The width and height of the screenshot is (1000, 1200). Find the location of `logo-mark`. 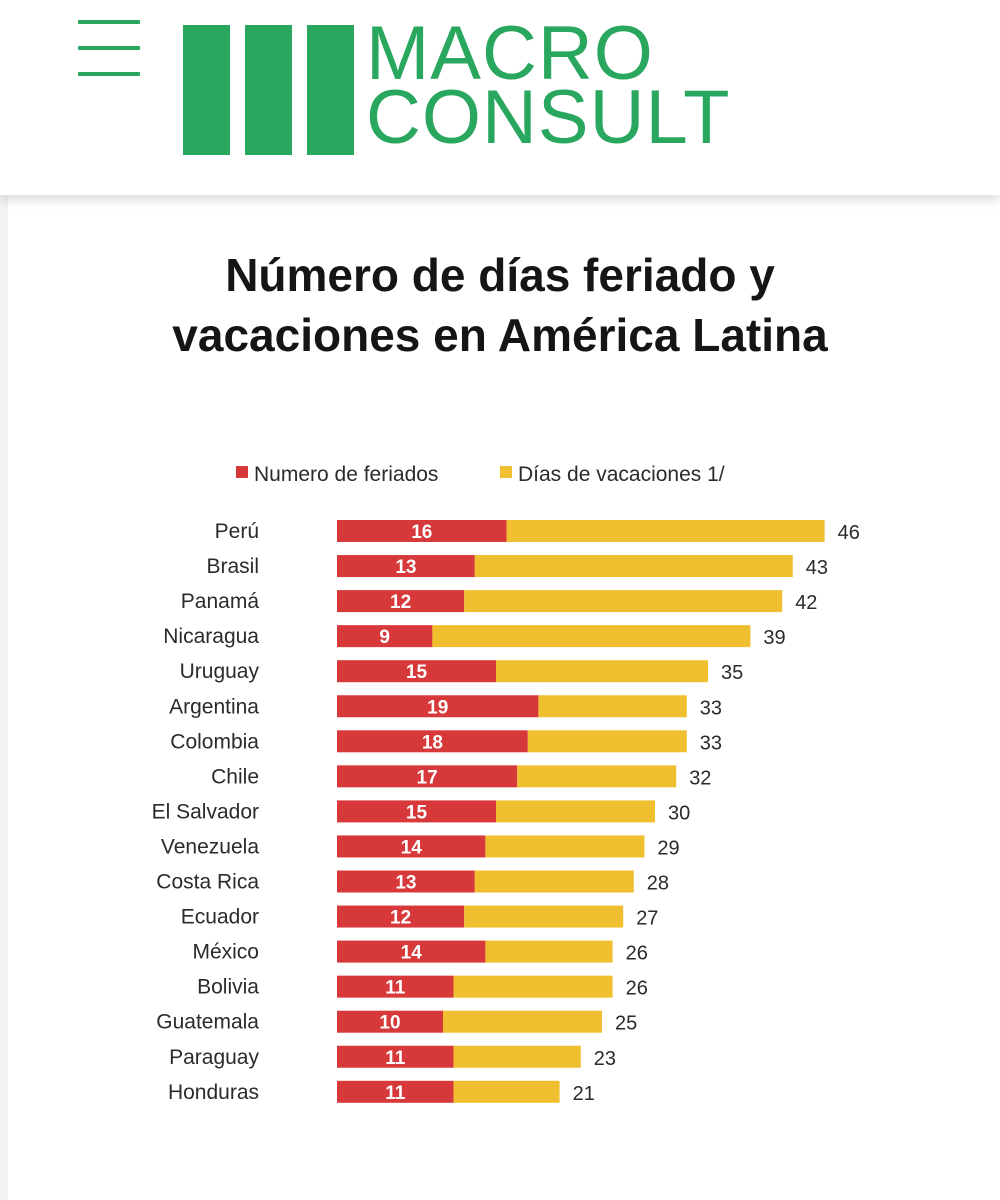

logo-mark is located at coordinates (269, 90).